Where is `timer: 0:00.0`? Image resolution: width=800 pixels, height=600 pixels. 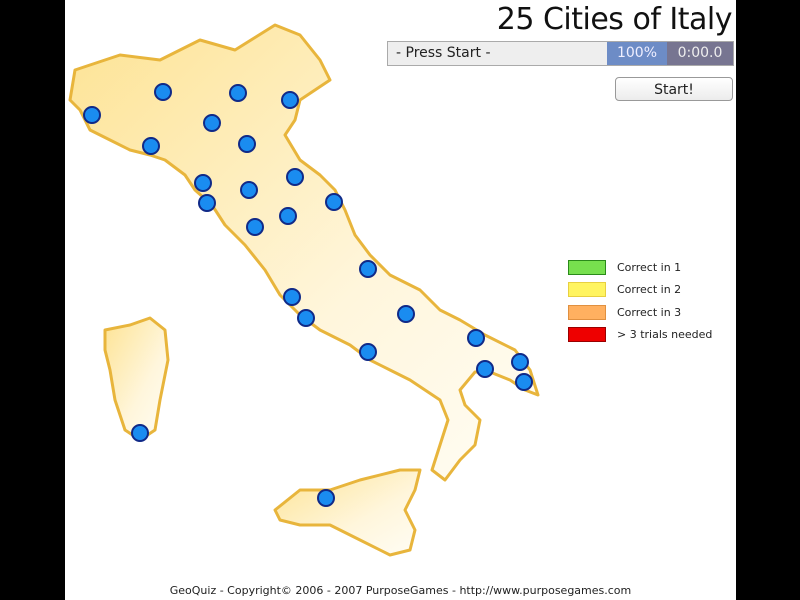
timer: 0:00.0 is located at coordinates (700, 53).